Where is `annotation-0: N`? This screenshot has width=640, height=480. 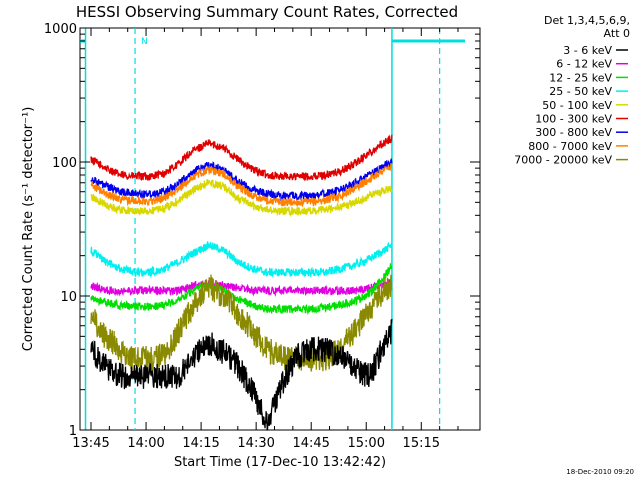 annotation-0: N is located at coordinates (144, 42).